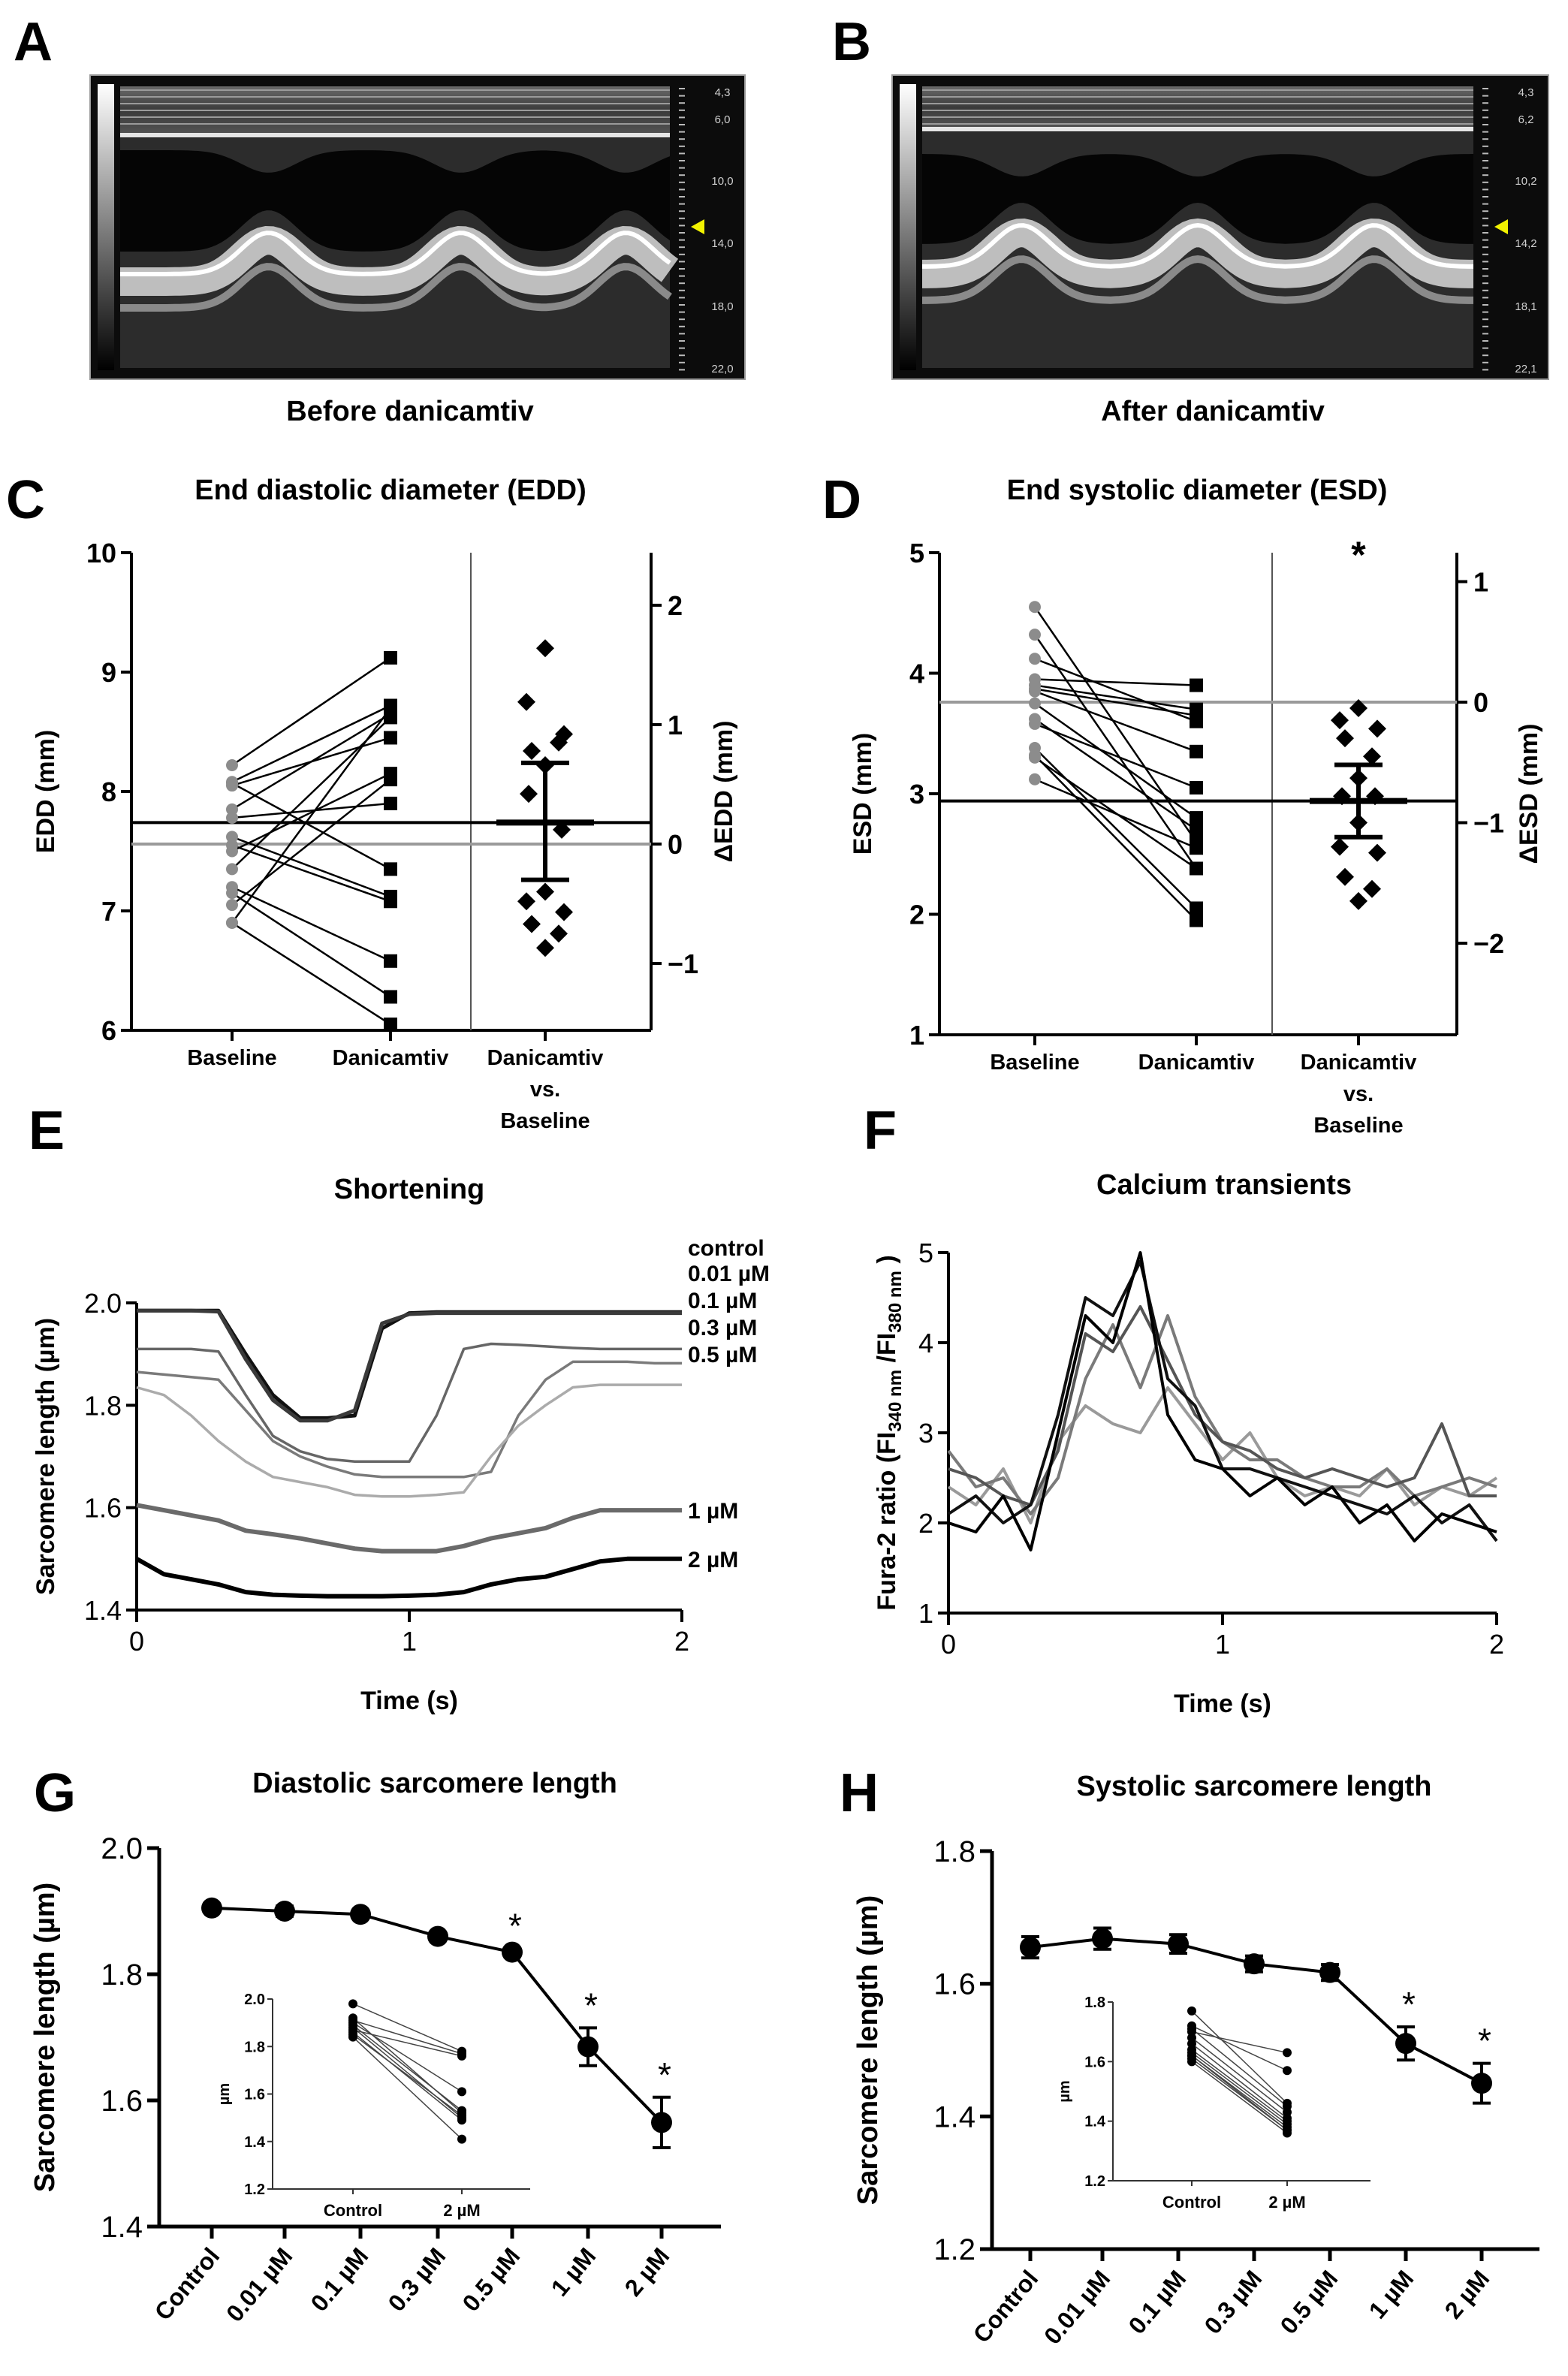  What do you see at coordinates (1525, 369) in the screenshot?
I see `depth-scale-label: 22,1` at bounding box center [1525, 369].